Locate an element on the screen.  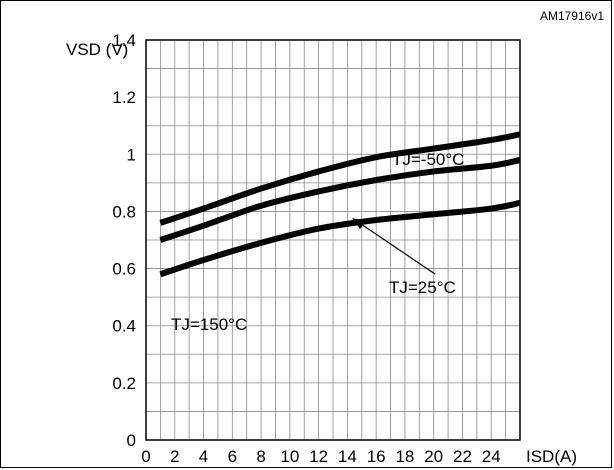
series-label-tj-150: TJ=150°C is located at coordinates (209, 324).